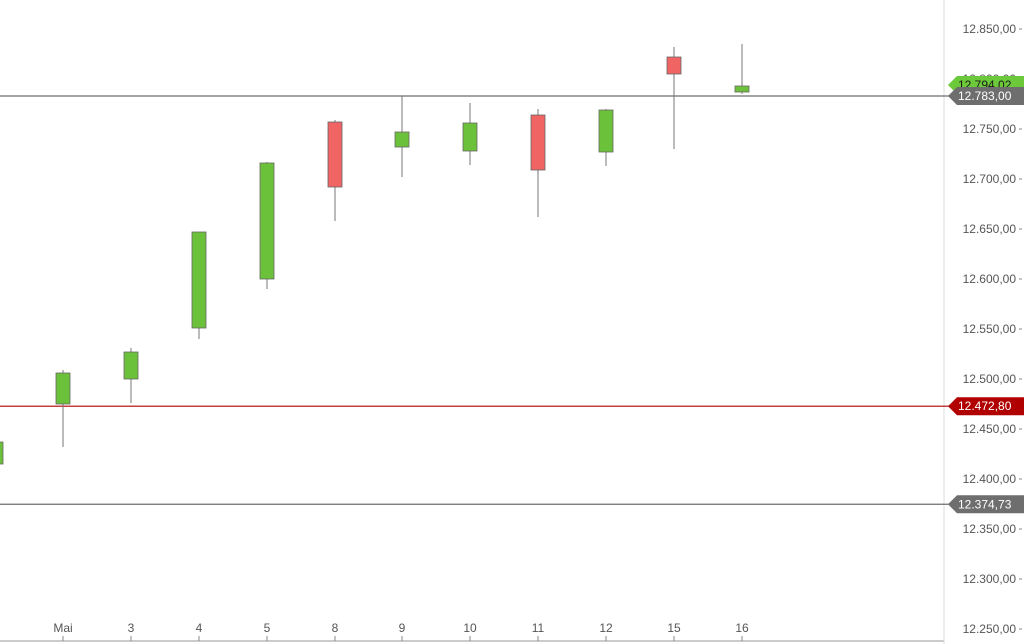 This screenshot has width=1024, height=644. I want to click on x-tick-label: 12, so click(606, 628).